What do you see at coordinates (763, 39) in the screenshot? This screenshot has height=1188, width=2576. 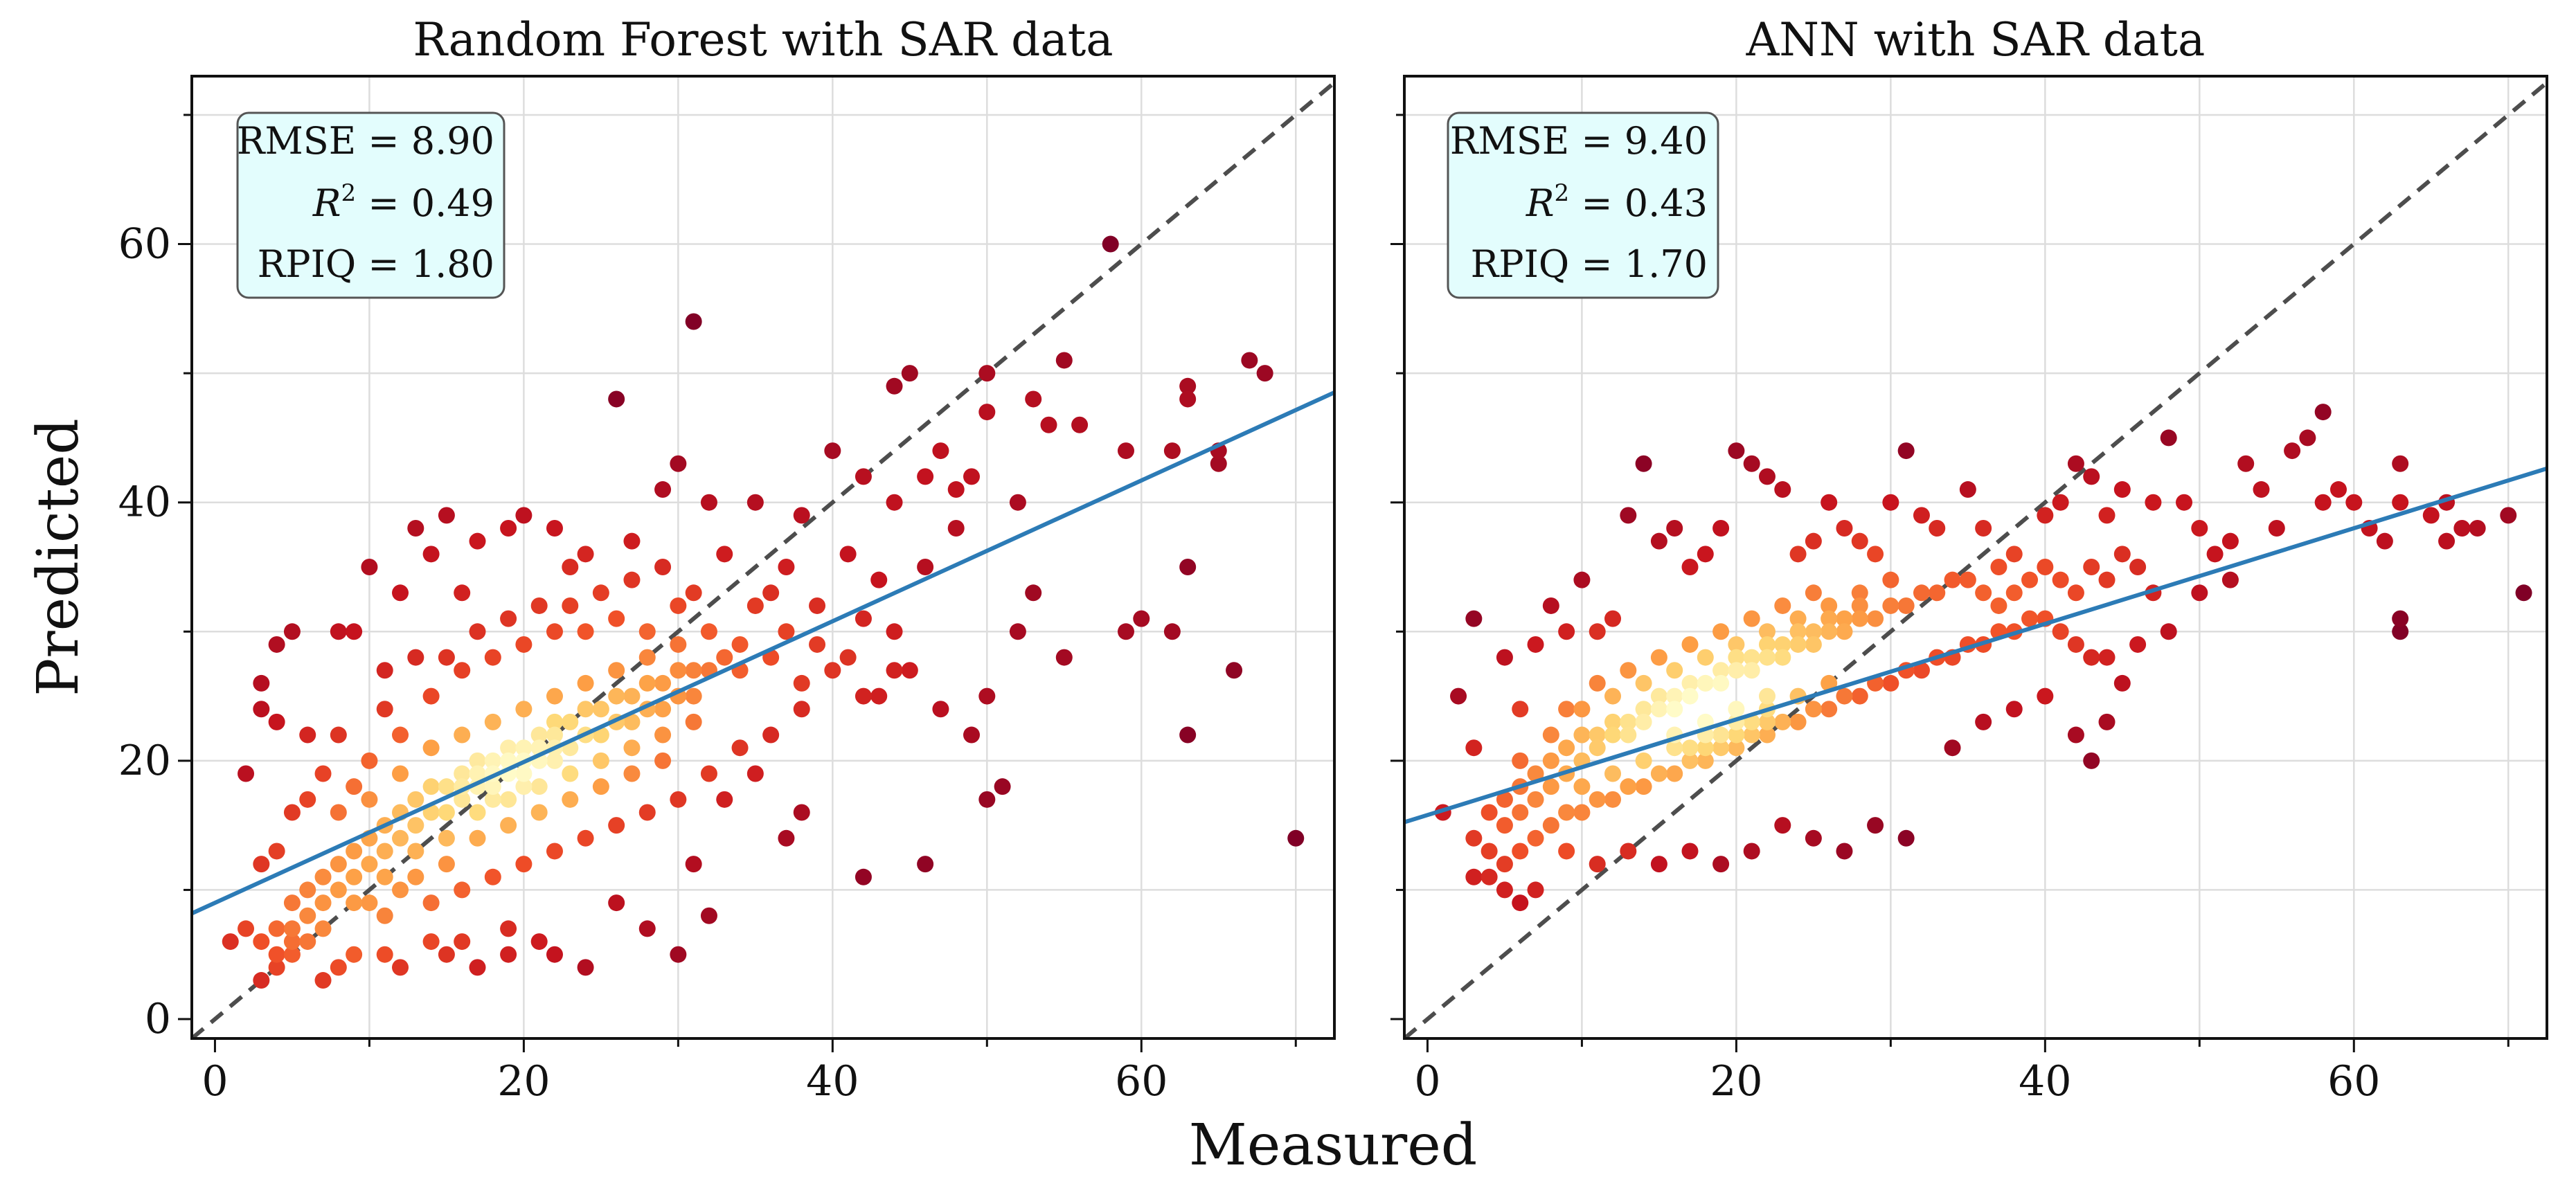 I see `chart-title: Random Forest with SAR data` at bounding box center [763, 39].